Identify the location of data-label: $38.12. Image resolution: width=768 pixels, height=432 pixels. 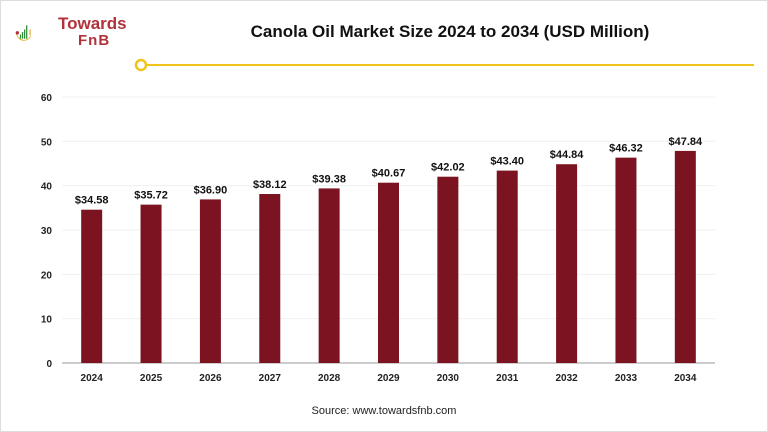
(270, 185).